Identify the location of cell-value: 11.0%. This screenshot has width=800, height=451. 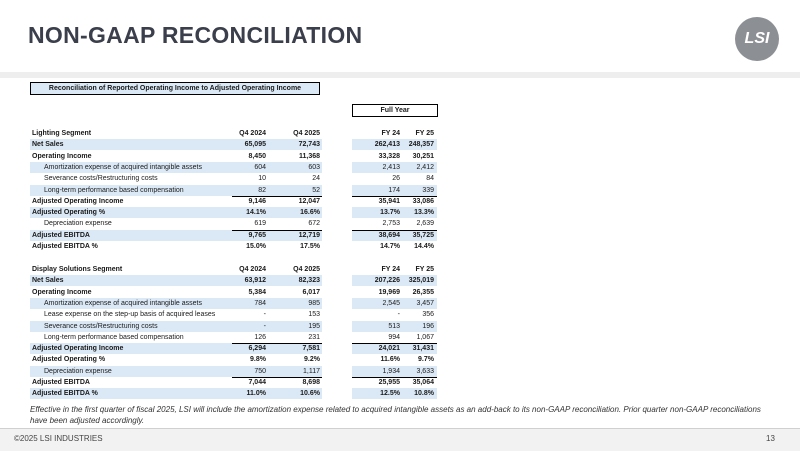
(256, 394).